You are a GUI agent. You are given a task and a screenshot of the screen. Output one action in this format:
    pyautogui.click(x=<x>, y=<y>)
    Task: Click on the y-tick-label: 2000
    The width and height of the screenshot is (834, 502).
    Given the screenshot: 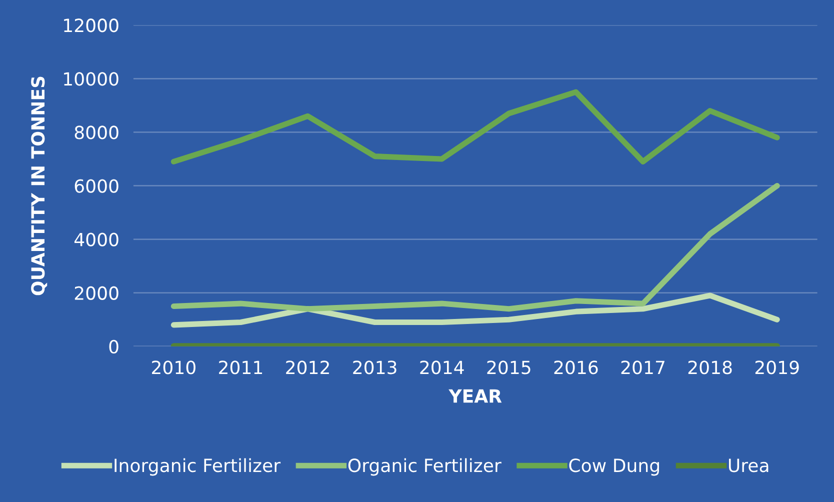 What is the action you would take?
    pyautogui.click(x=96, y=293)
    